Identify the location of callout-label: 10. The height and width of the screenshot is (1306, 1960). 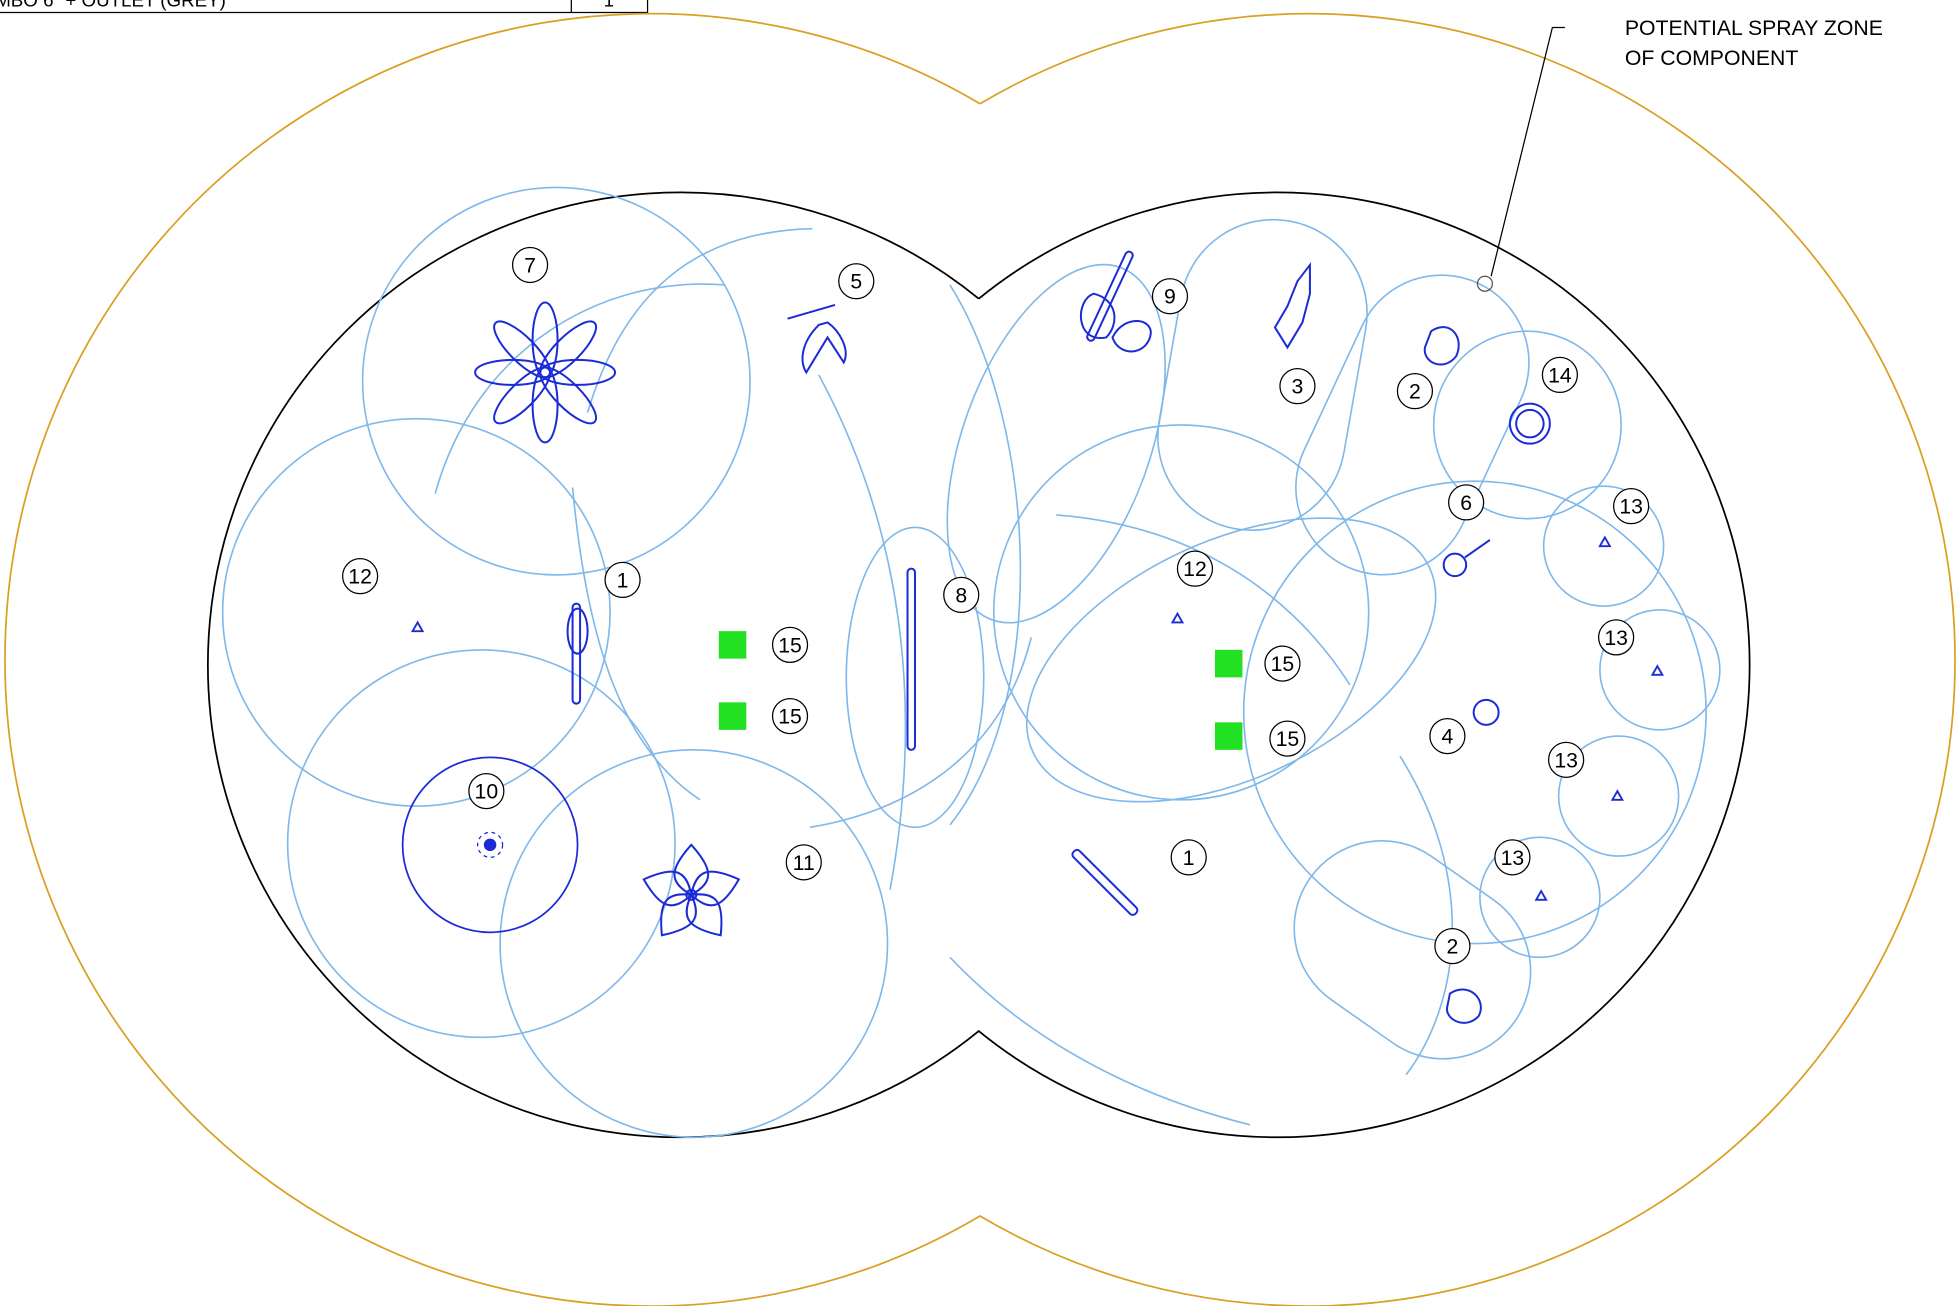
(487, 792).